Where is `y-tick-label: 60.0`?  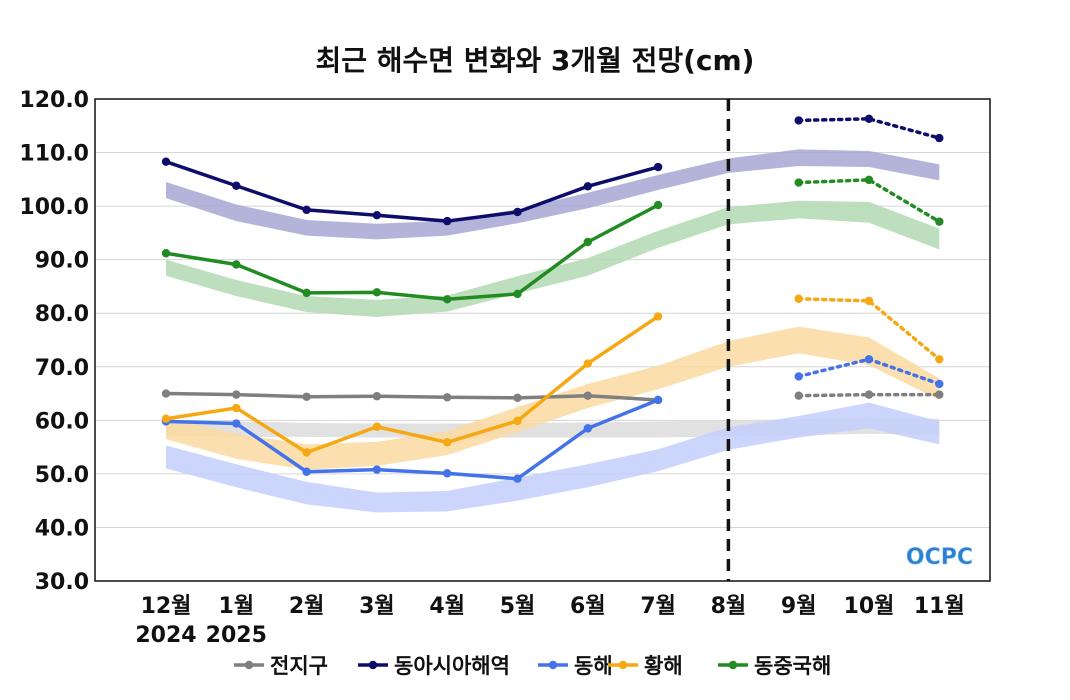 y-tick-label: 60.0 is located at coordinates (62, 421).